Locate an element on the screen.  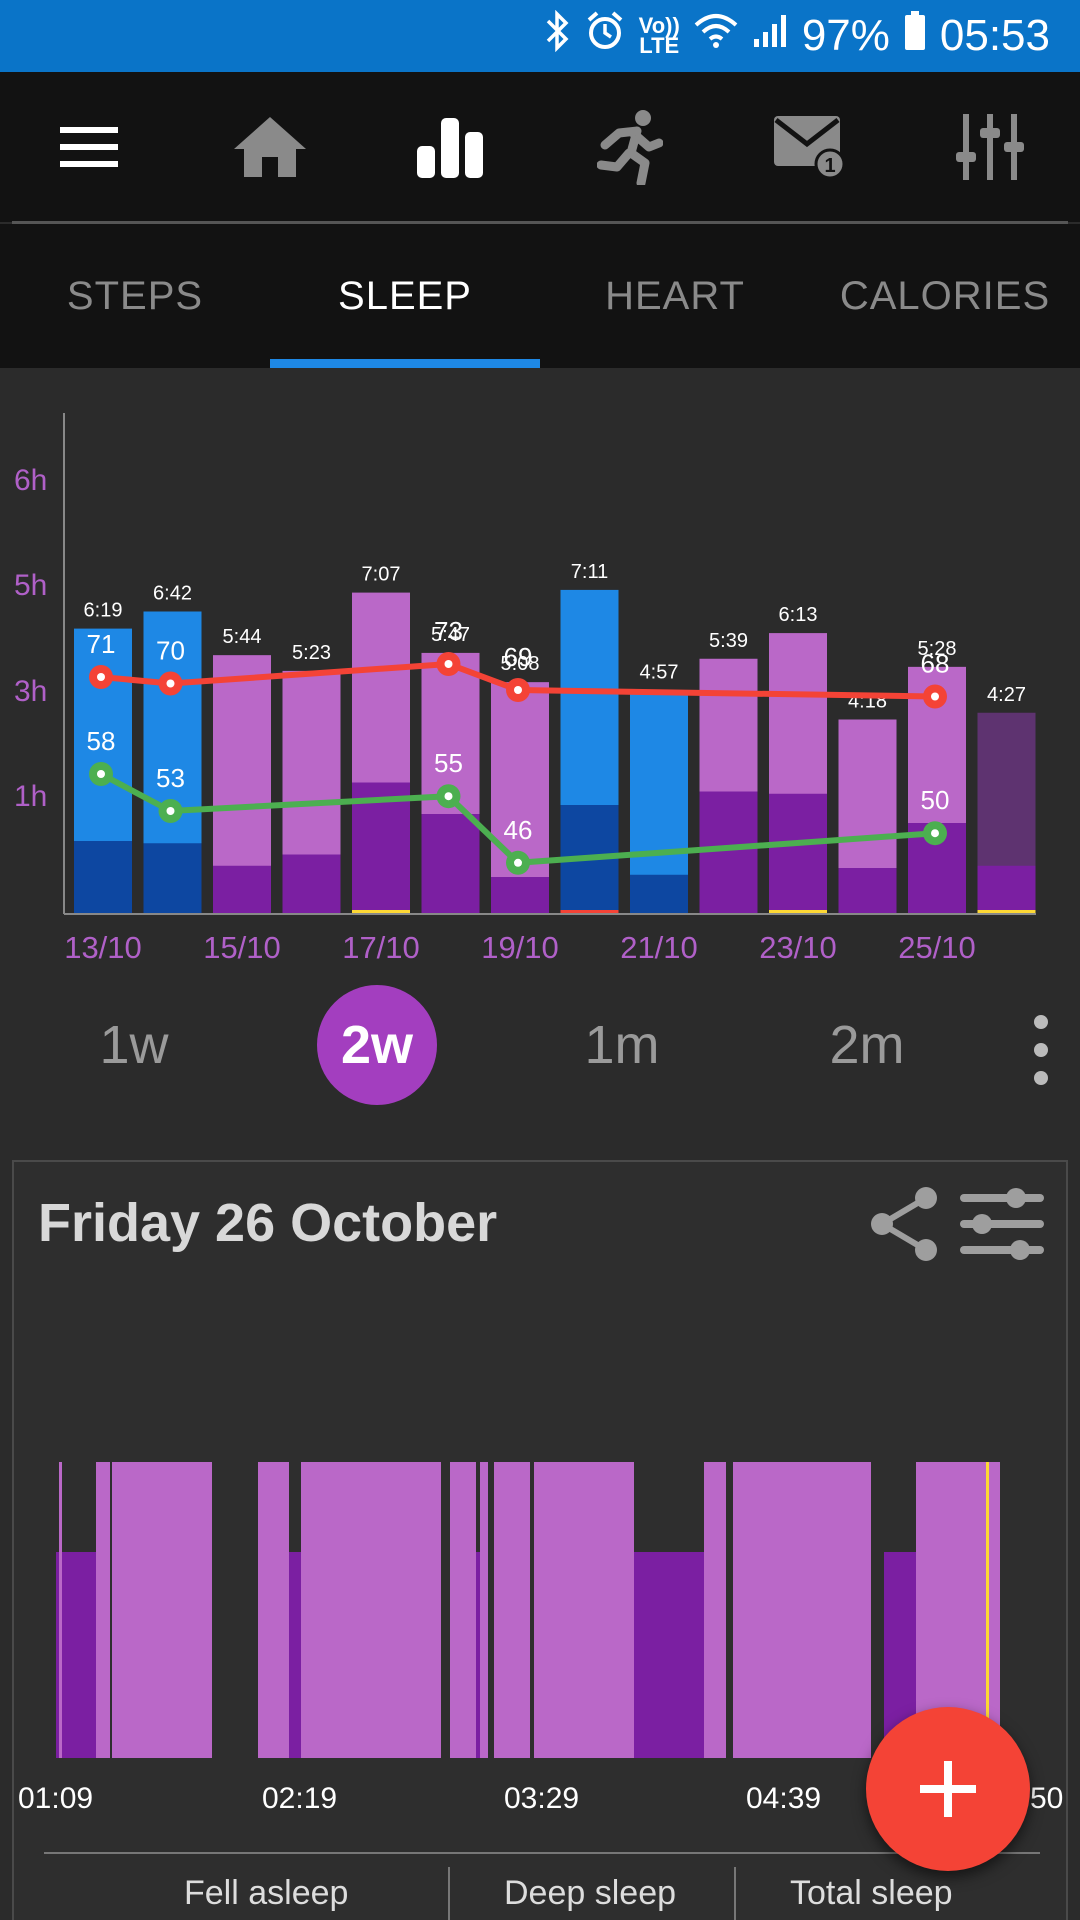
summary-total-sleep: Total sleep is located at coordinates (871, 1893).